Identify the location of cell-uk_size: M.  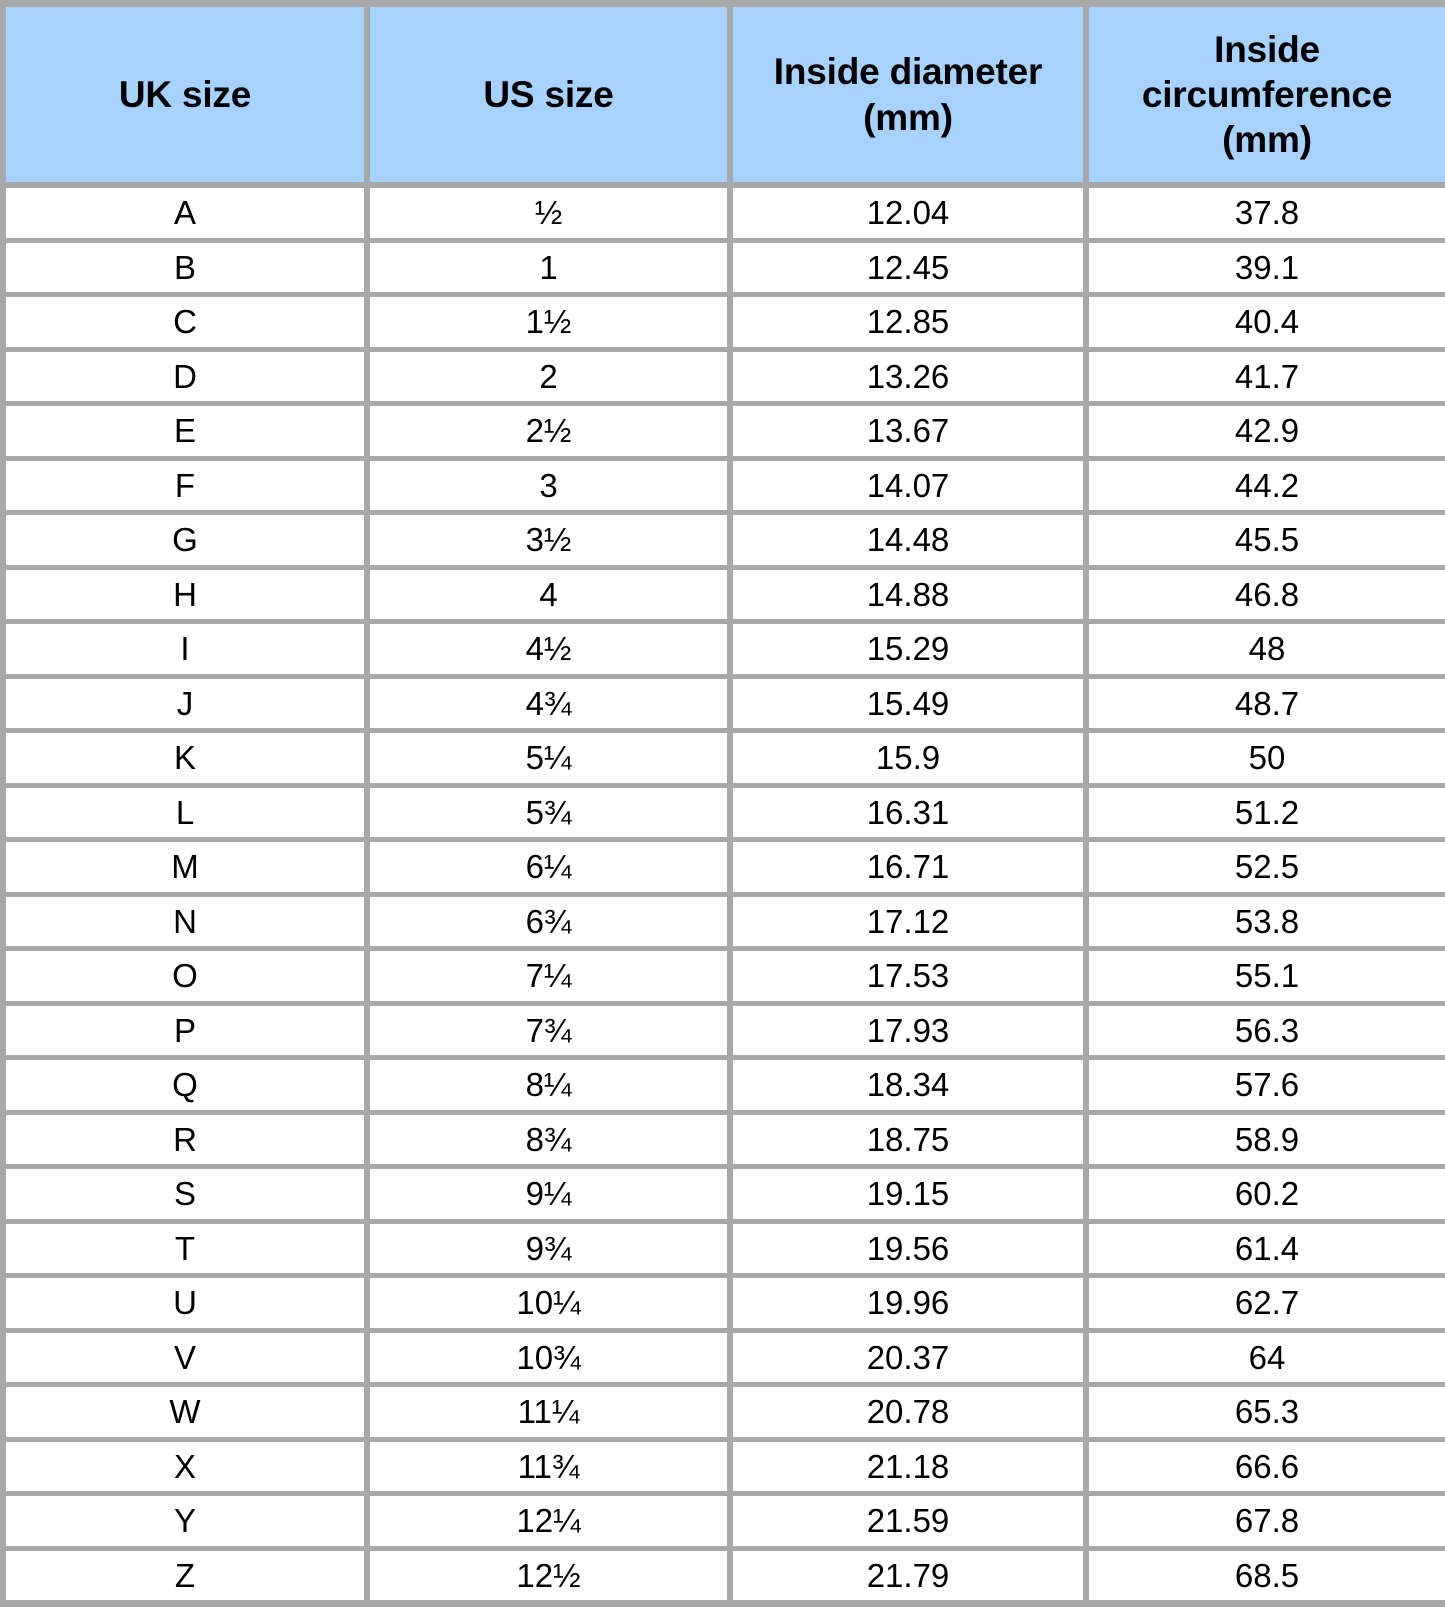
(185, 867).